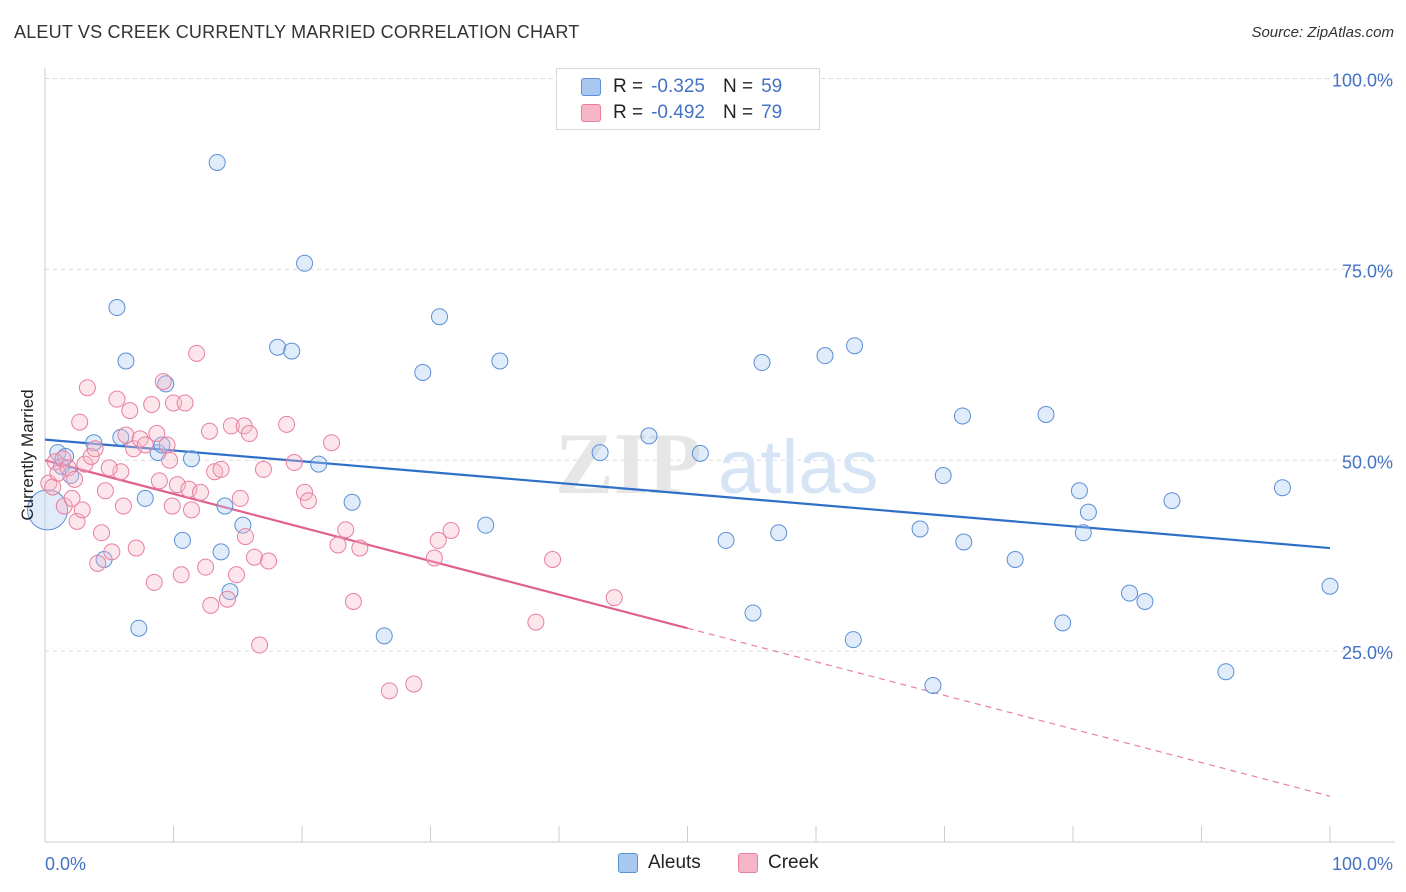 The width and height of the screenshot is (1406, 892). Describe the element at coordinates (738, 112) in the screenshot. I see `n-label: N =` at that location.